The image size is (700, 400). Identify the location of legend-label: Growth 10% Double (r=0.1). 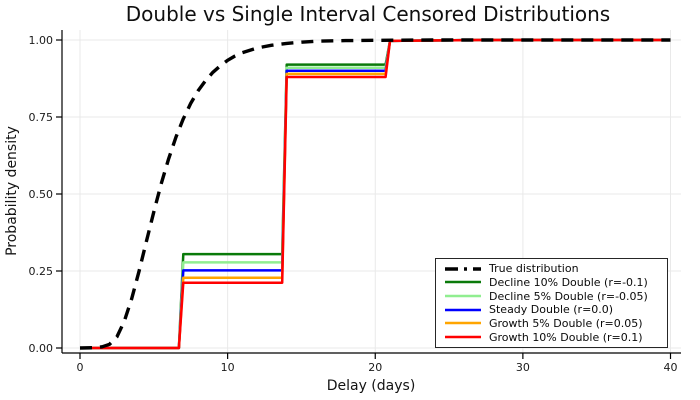
(566, 337).